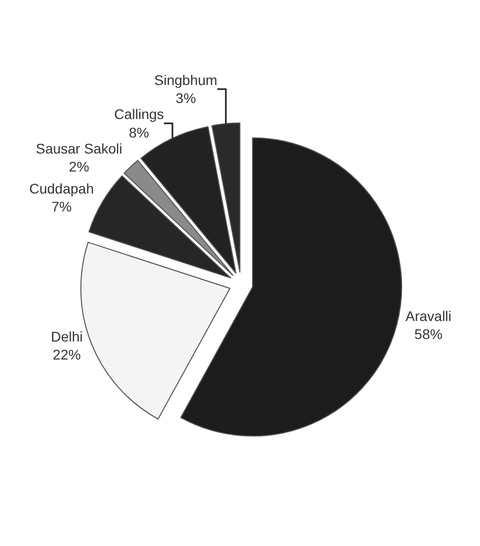 This screenshot has height=546, width=480. Describe the element at coordinates (66, 336) in the screenshot. I see `slice-label: Delhi` at that location.